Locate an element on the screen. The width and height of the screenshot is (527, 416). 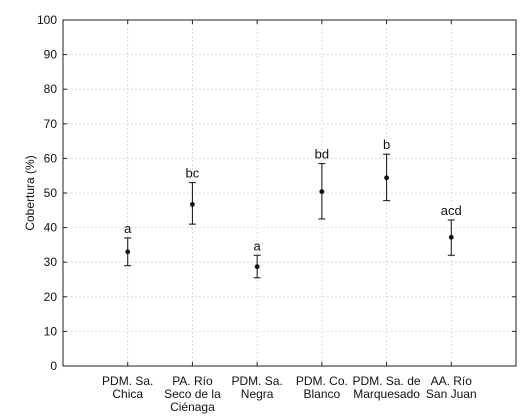
category-label: PDM. Sa. Chica is located at coordinates (127, 387).